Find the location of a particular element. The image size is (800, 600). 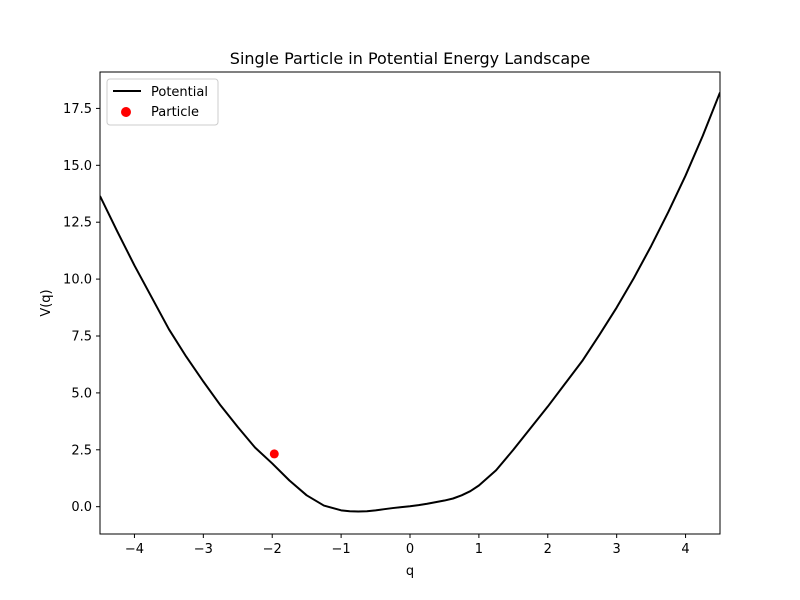

x-tick-label: −1 is located at coordinates (341, 549).